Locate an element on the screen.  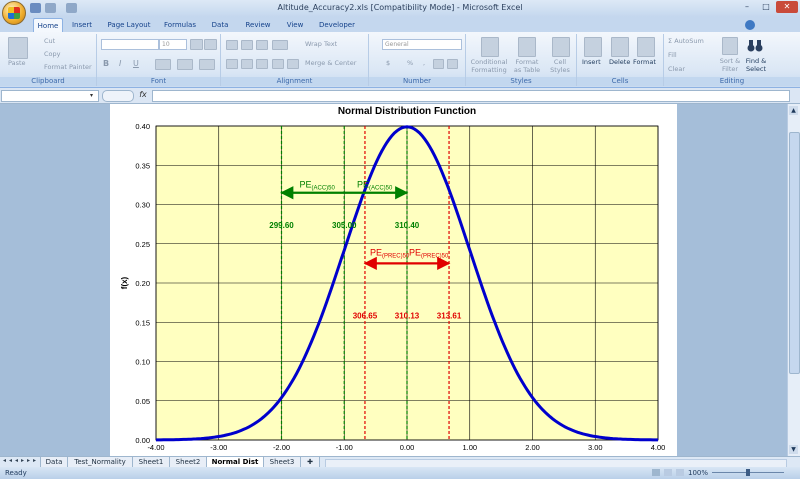
x-tick-label: 0.00 is located at coordinates (407, 447).